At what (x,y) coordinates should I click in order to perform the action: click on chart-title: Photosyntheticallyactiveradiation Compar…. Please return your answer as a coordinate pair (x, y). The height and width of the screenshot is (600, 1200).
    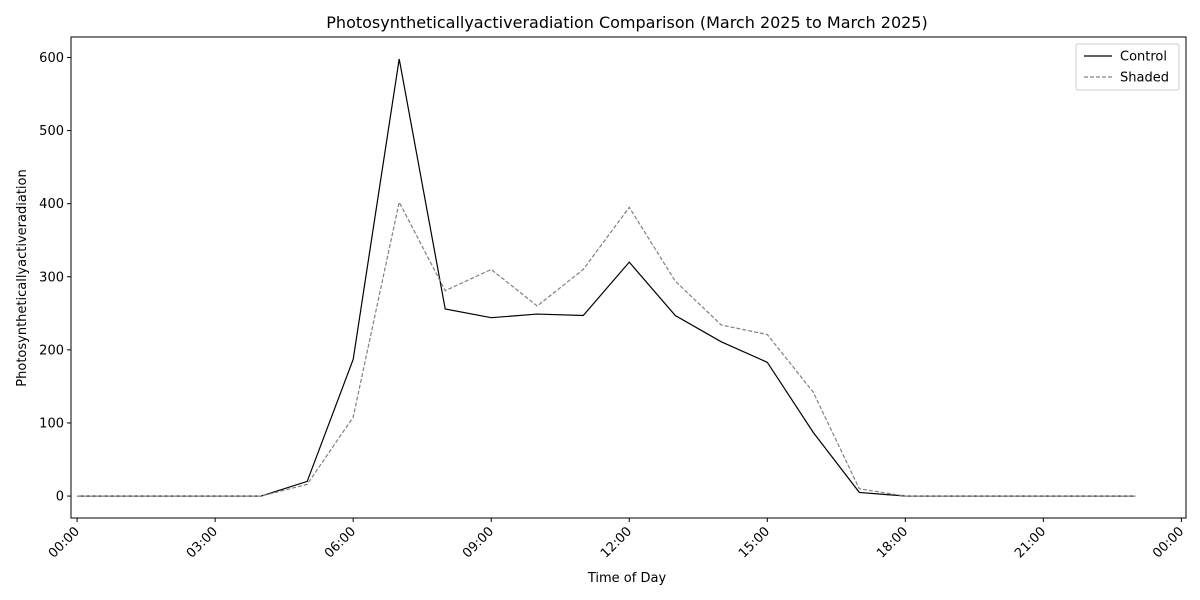
    Looking at the image, I should click on (626, 22).